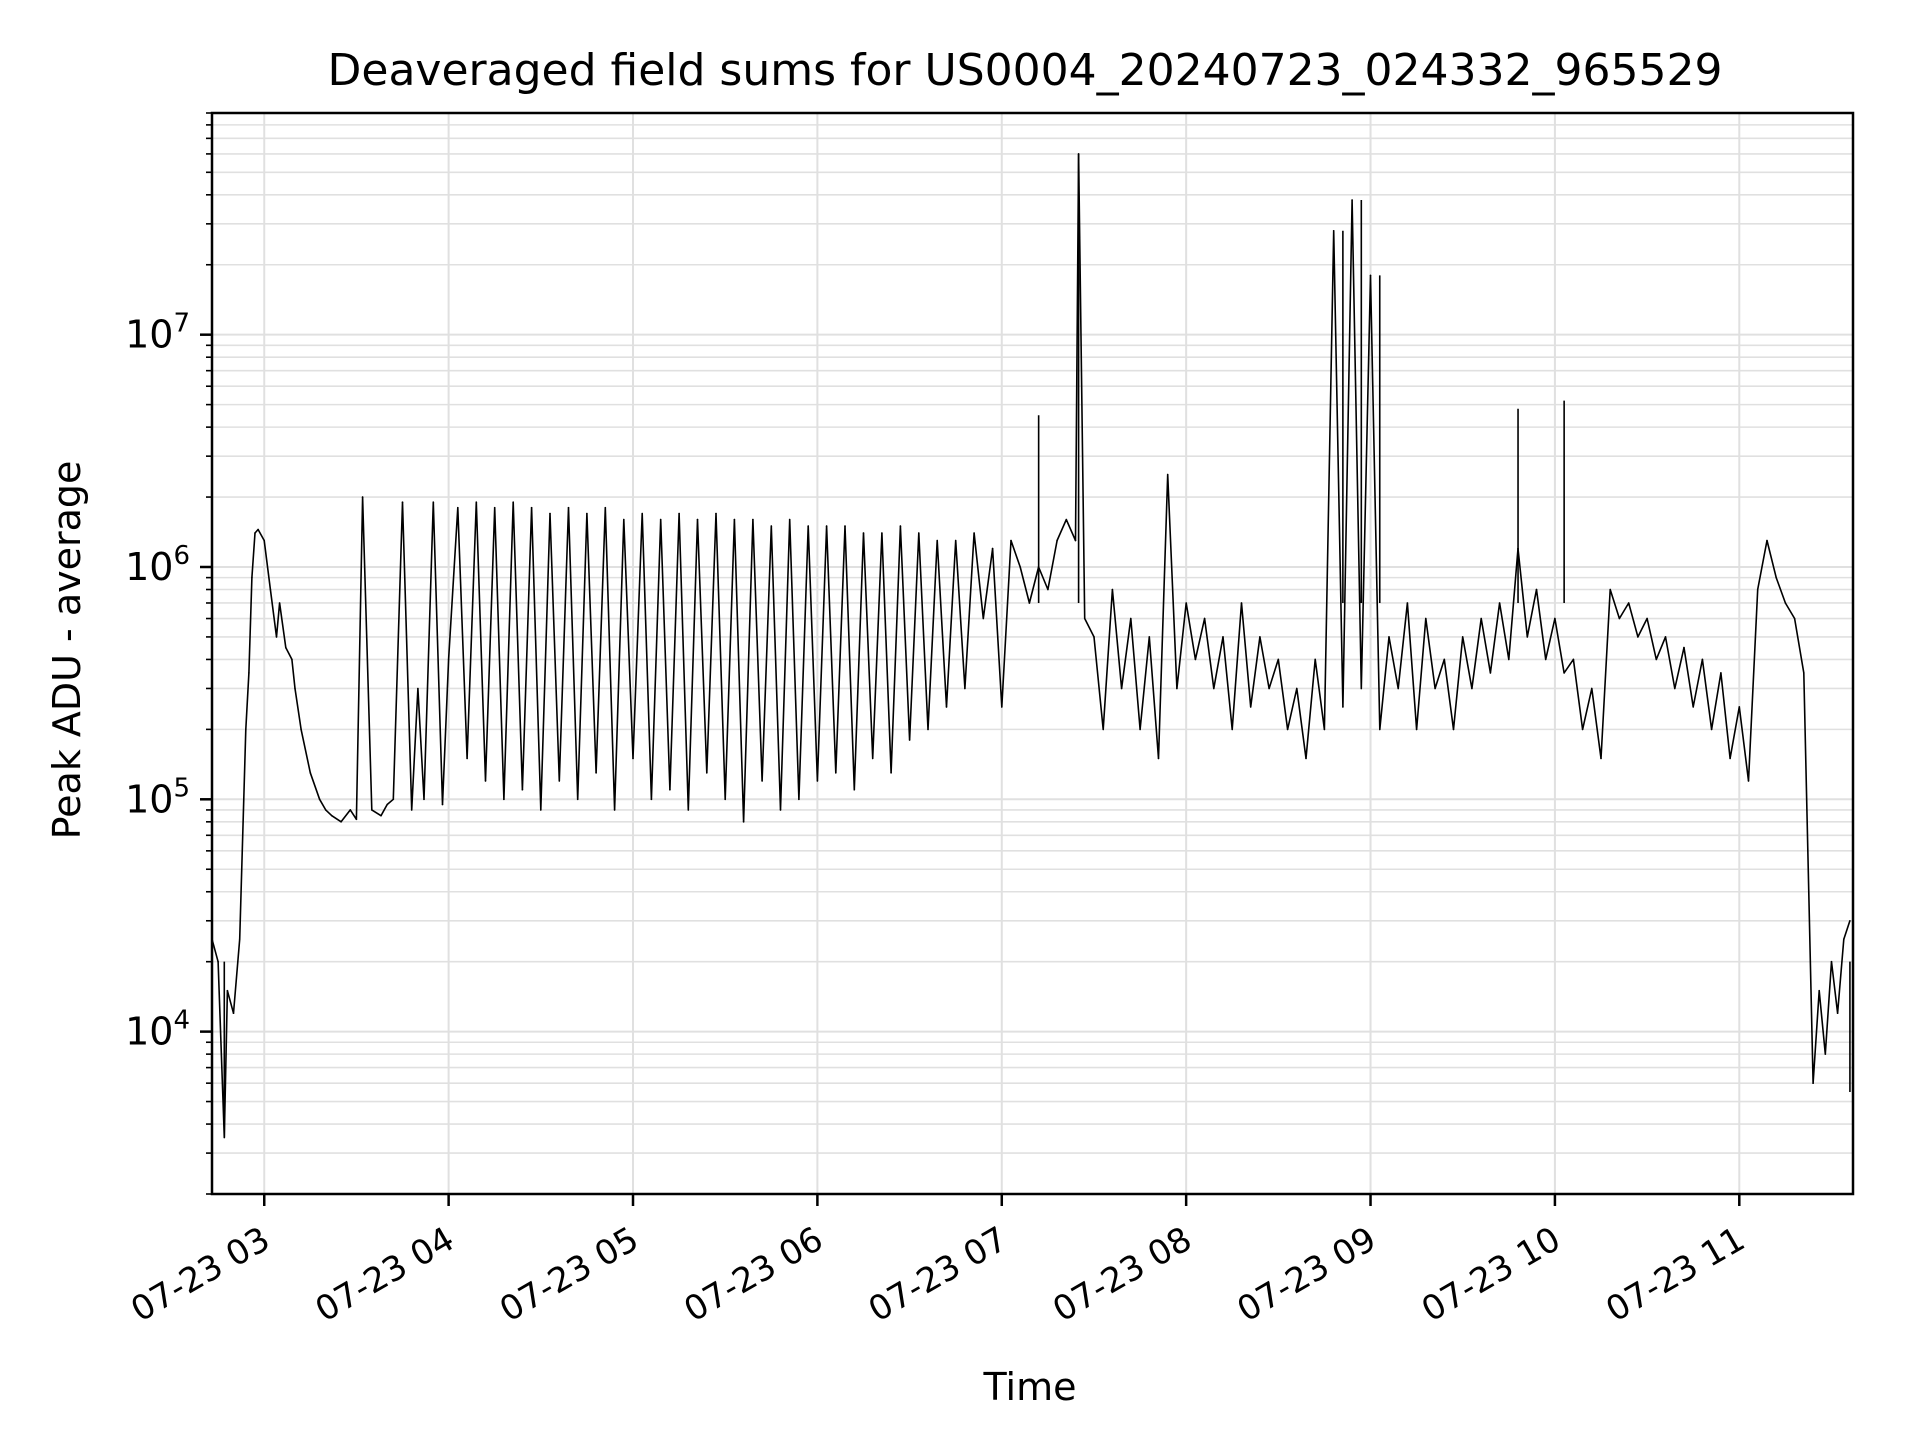 The height and width of the screenshot is (1440, 1920). What do you see at coordinates (181, 324) in the screenshot?
I see `y-tick-label-exponent: 7` at bounding box center [181, 324].